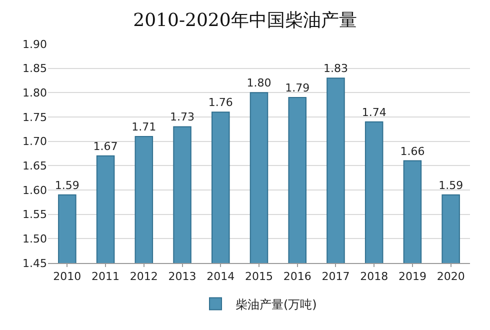  Describe the element at coordinates (34, 190) in the screenshot. I see `y-tick-label: 1.60` at that location.